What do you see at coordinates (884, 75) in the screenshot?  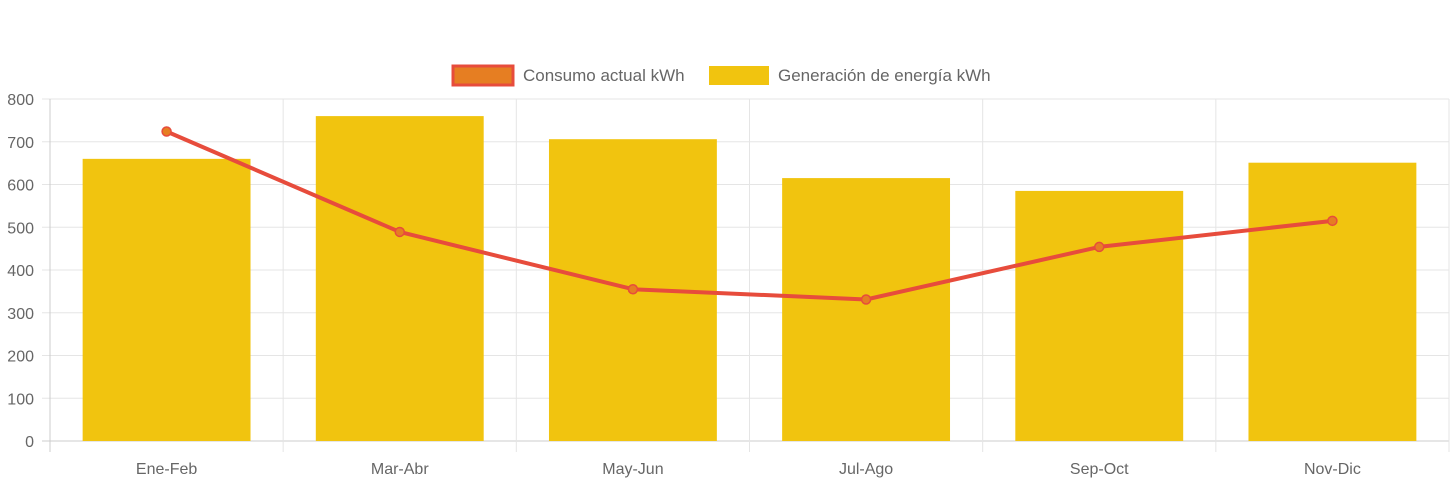 I see `legend-label-generacion: Generación de energía kWh` at bounding box center [884, 75].